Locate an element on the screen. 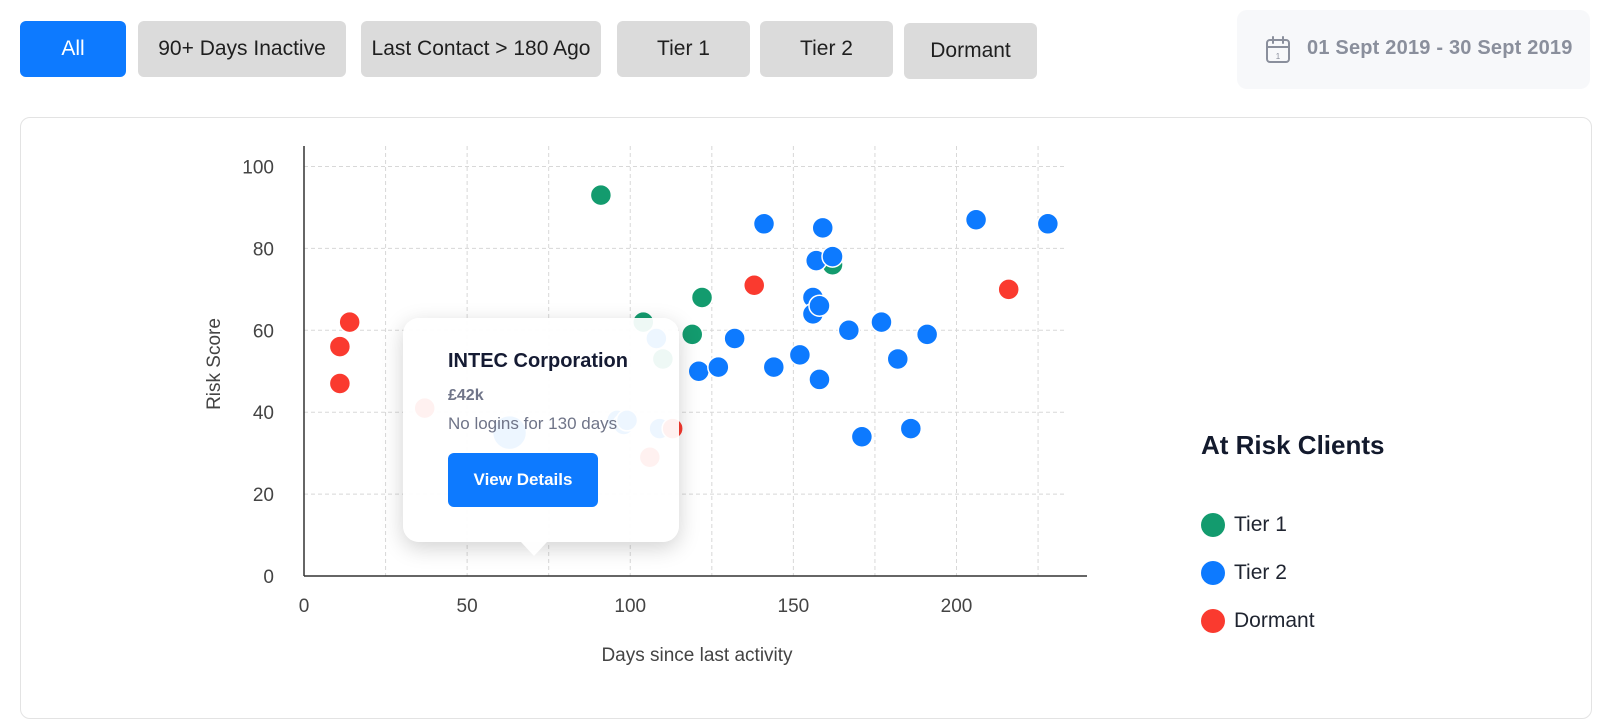  tooltip-note: No logins for 130 days is located at coordinates (533, 423).